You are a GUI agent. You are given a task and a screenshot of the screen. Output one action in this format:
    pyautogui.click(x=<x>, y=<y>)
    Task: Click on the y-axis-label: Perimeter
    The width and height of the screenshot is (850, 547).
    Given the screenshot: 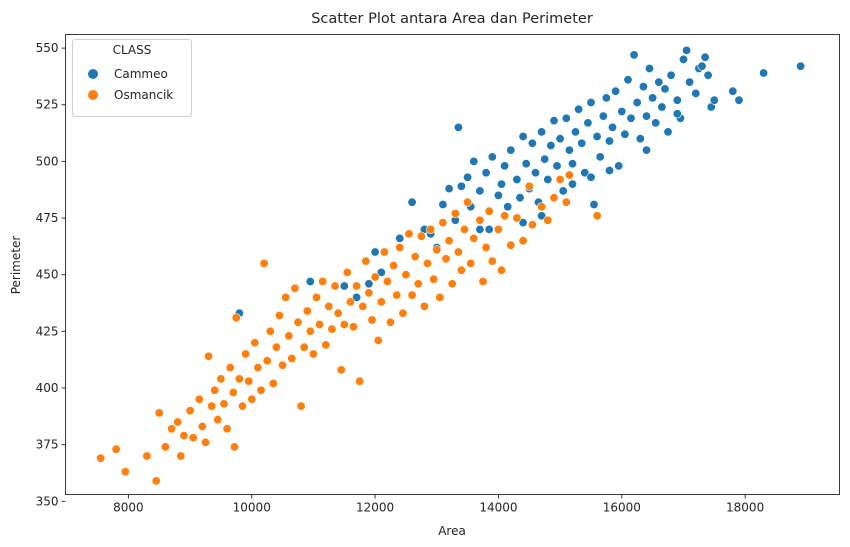 What is the action you would take?
    pyautogui.click(x=16, y=265)
    